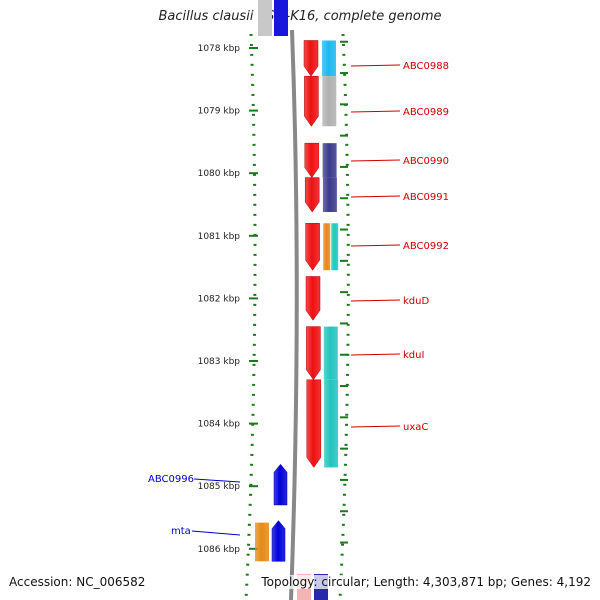 This screenshot has width=600, height=600. What do you see at coordinates (313, 298) in the screenshot?
I see `forward-gene-arrow-kduD` at bounding box center [313, 298].